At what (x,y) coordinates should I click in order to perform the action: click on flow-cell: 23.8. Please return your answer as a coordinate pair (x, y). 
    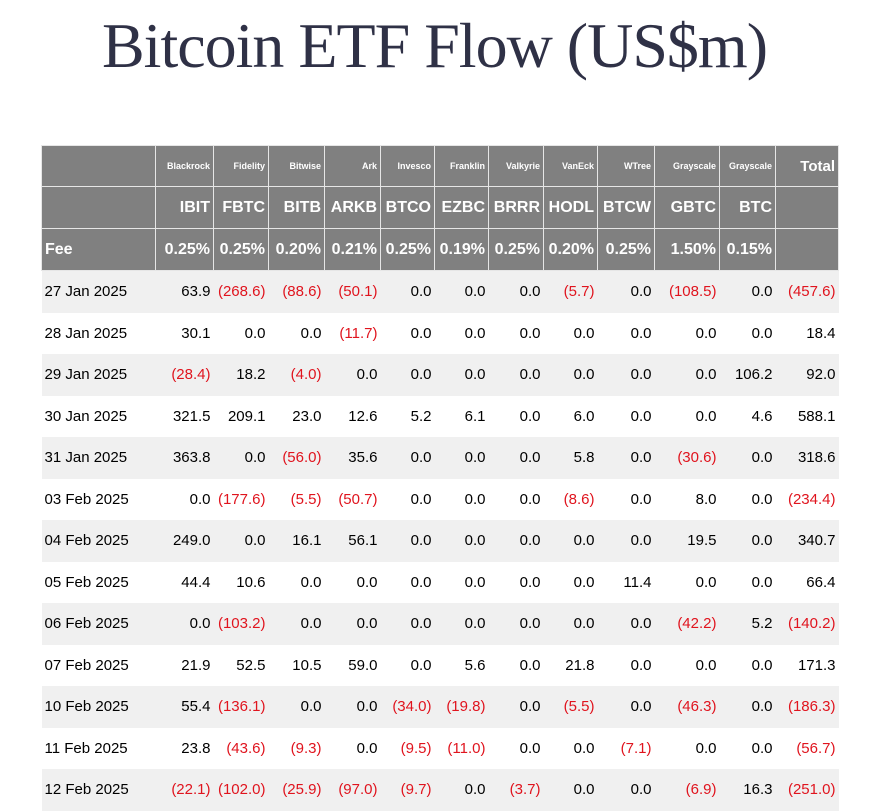
    Looking at the image, I should click on (184, 748).